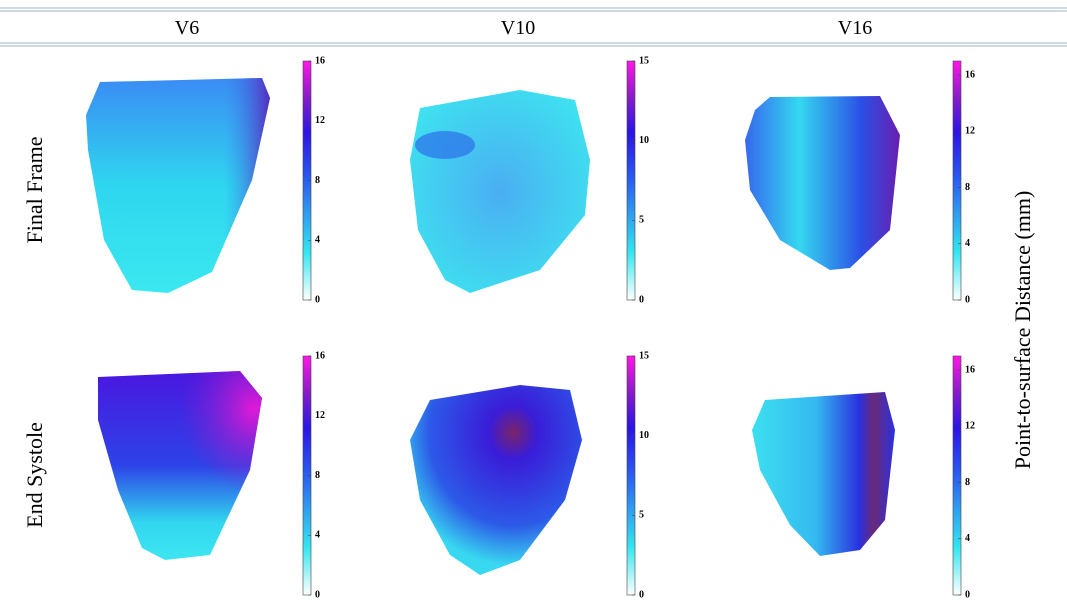  What do you see at coordinates (34, 190) in the screenshot?
I see `row-label: Final Frame` at bounding box center [34, 190].